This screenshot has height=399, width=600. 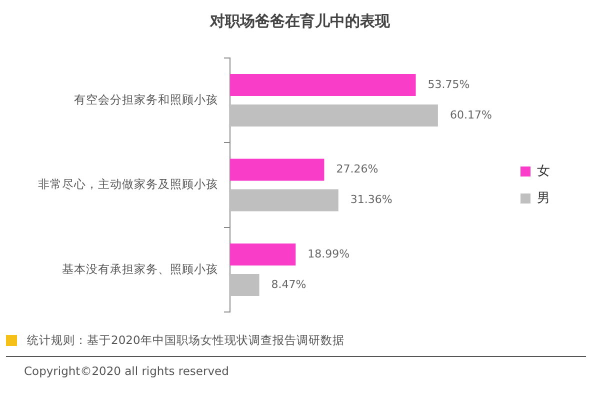 What do you see at coordinates (543, 198) in the screenshot?
I see `legend-label: 男` at bounding box center [543, 198].